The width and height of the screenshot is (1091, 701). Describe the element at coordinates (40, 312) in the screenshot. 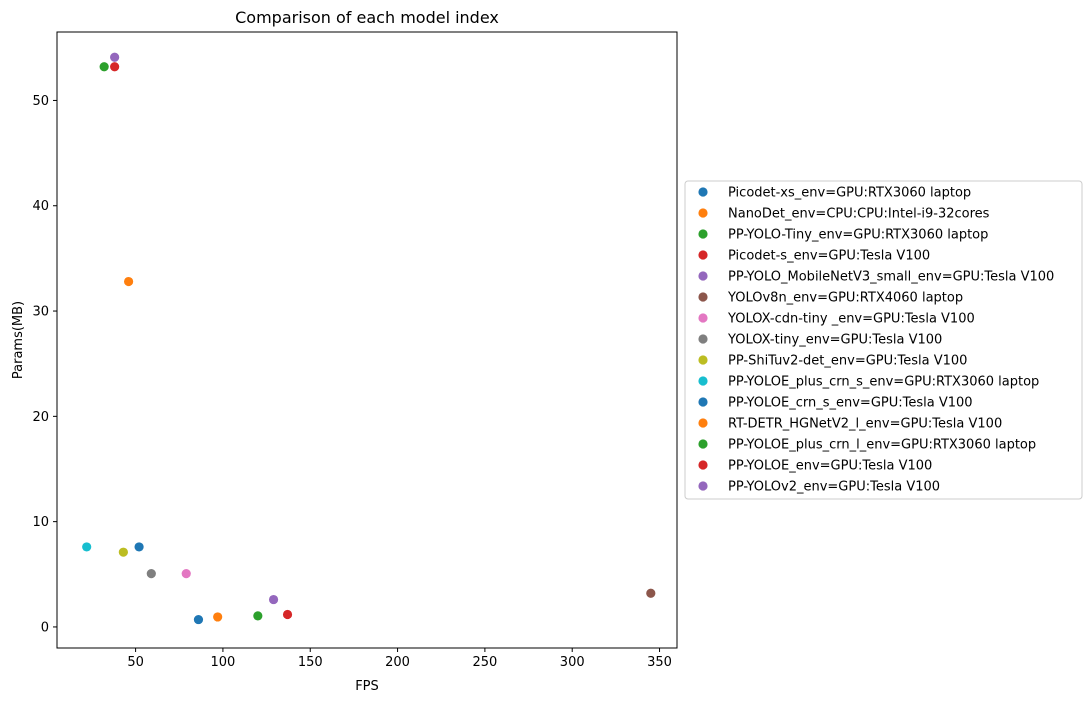

I see `y-tick-label: 30` at that location.